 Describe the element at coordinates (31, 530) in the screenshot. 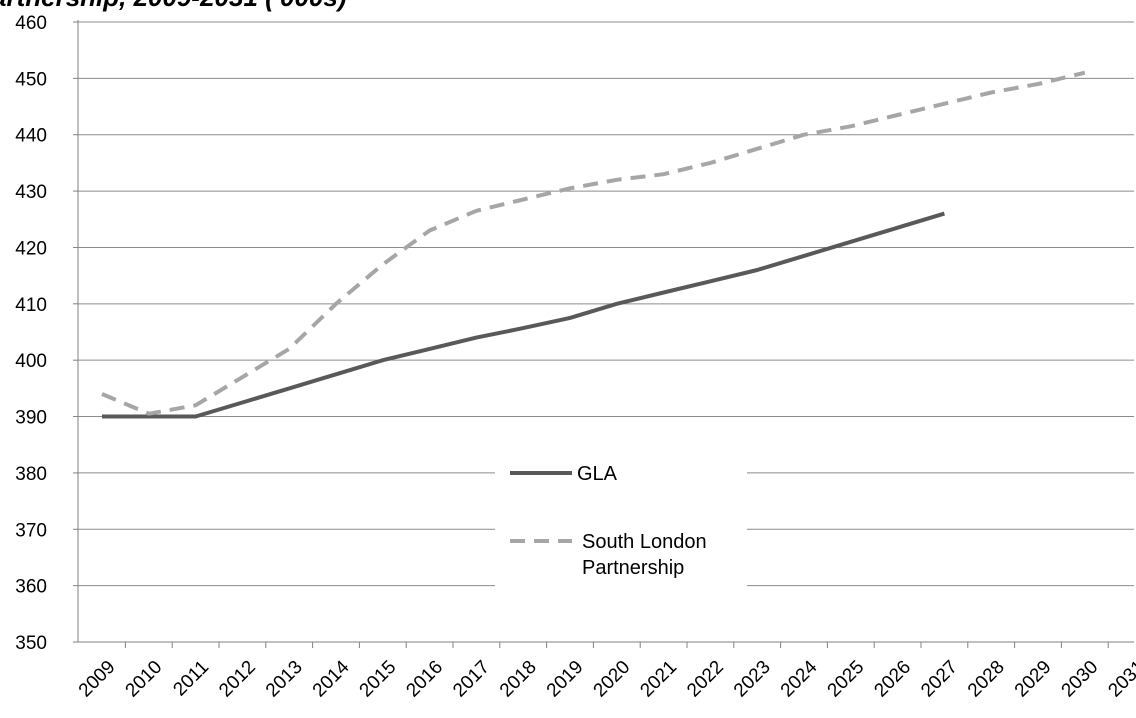

I see `y-tick-label: 370` at that location.